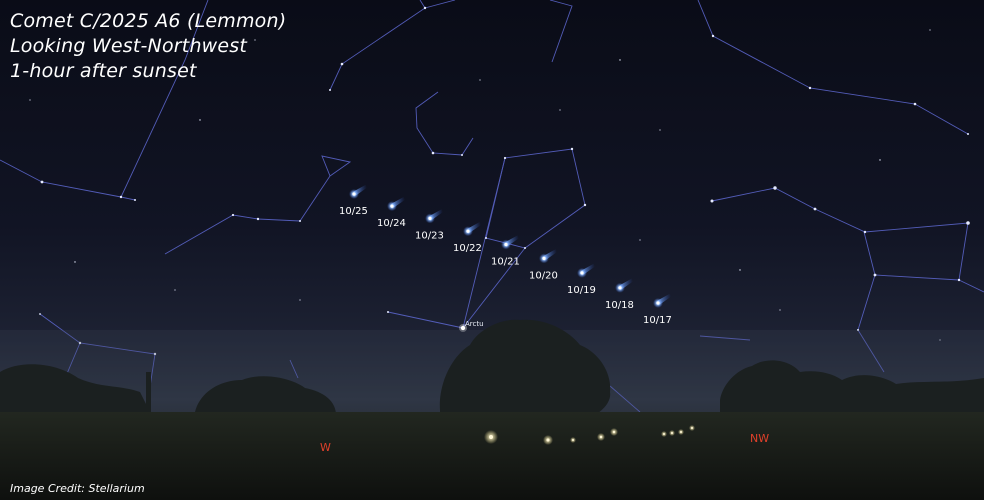 This screenshot has width=984, height=500. Describe the element at coordinates (619, 305) in the screenshot. I see `comet-date-label: 10/18` at that location.